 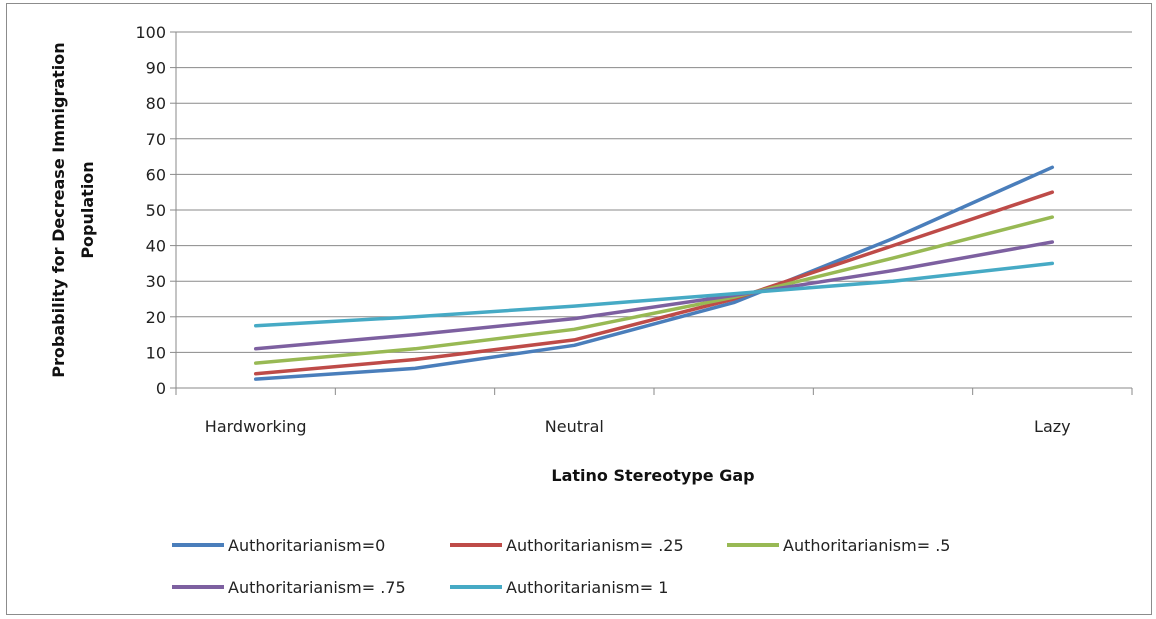 I want to click on y-tick-labels: 0 10 20 30 40 50 60 70 80 90 100, so click(x=150, y=210).